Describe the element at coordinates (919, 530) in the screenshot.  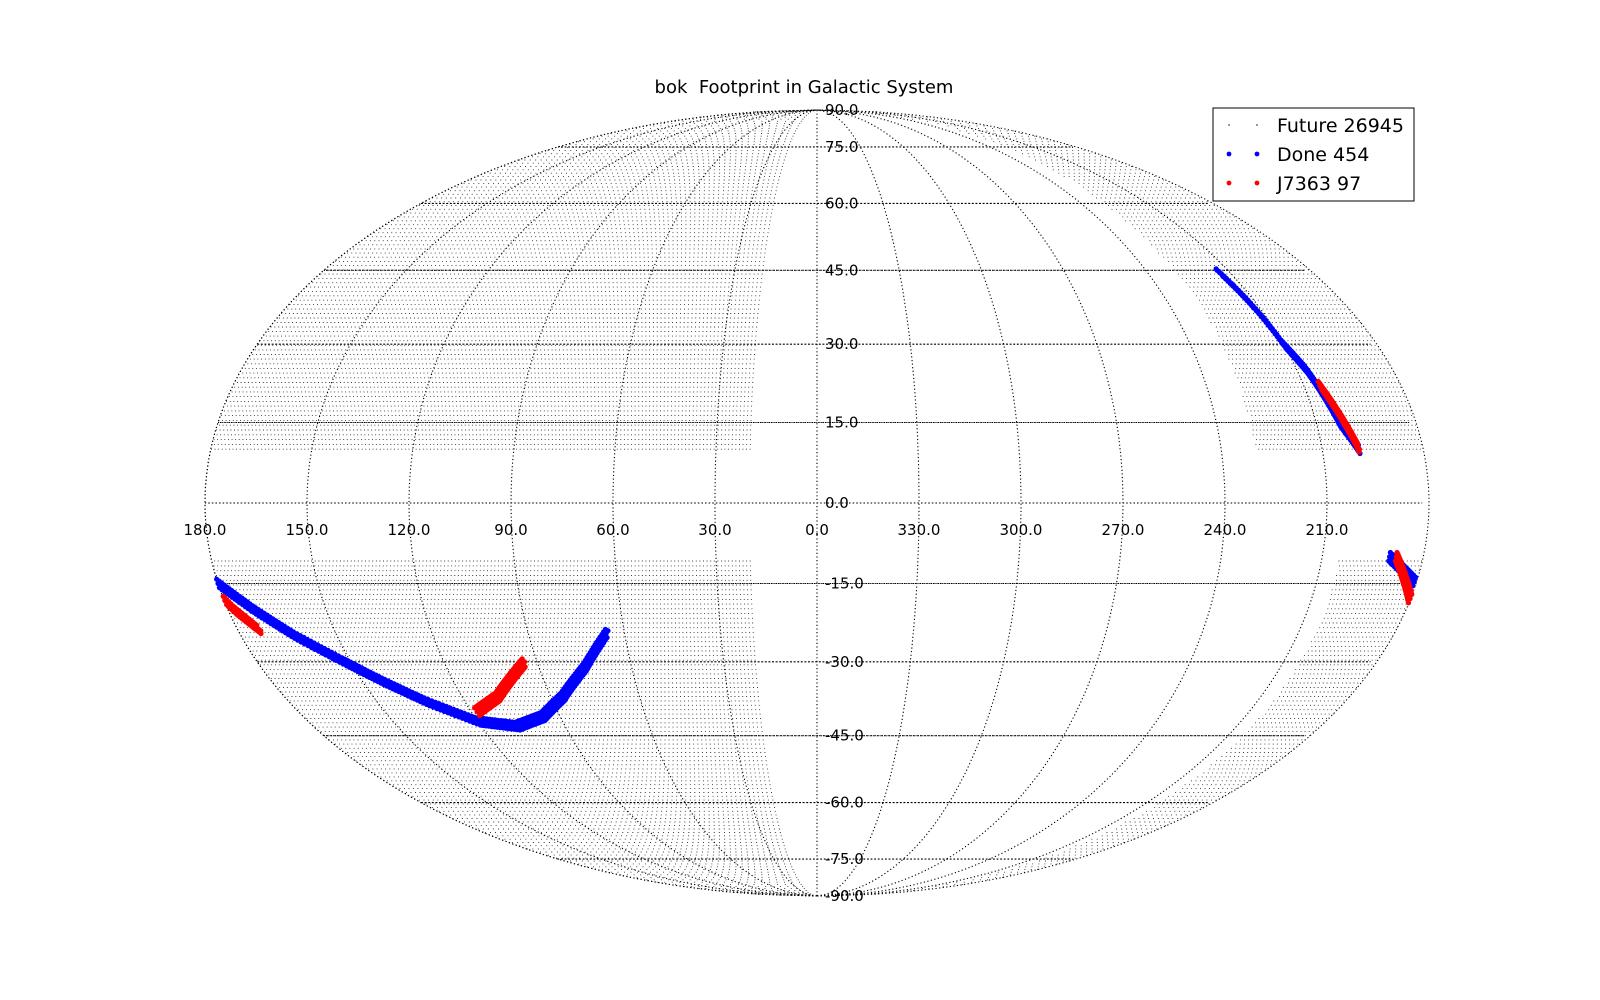
I see `longitude-tick-label: 330.0` at that location.